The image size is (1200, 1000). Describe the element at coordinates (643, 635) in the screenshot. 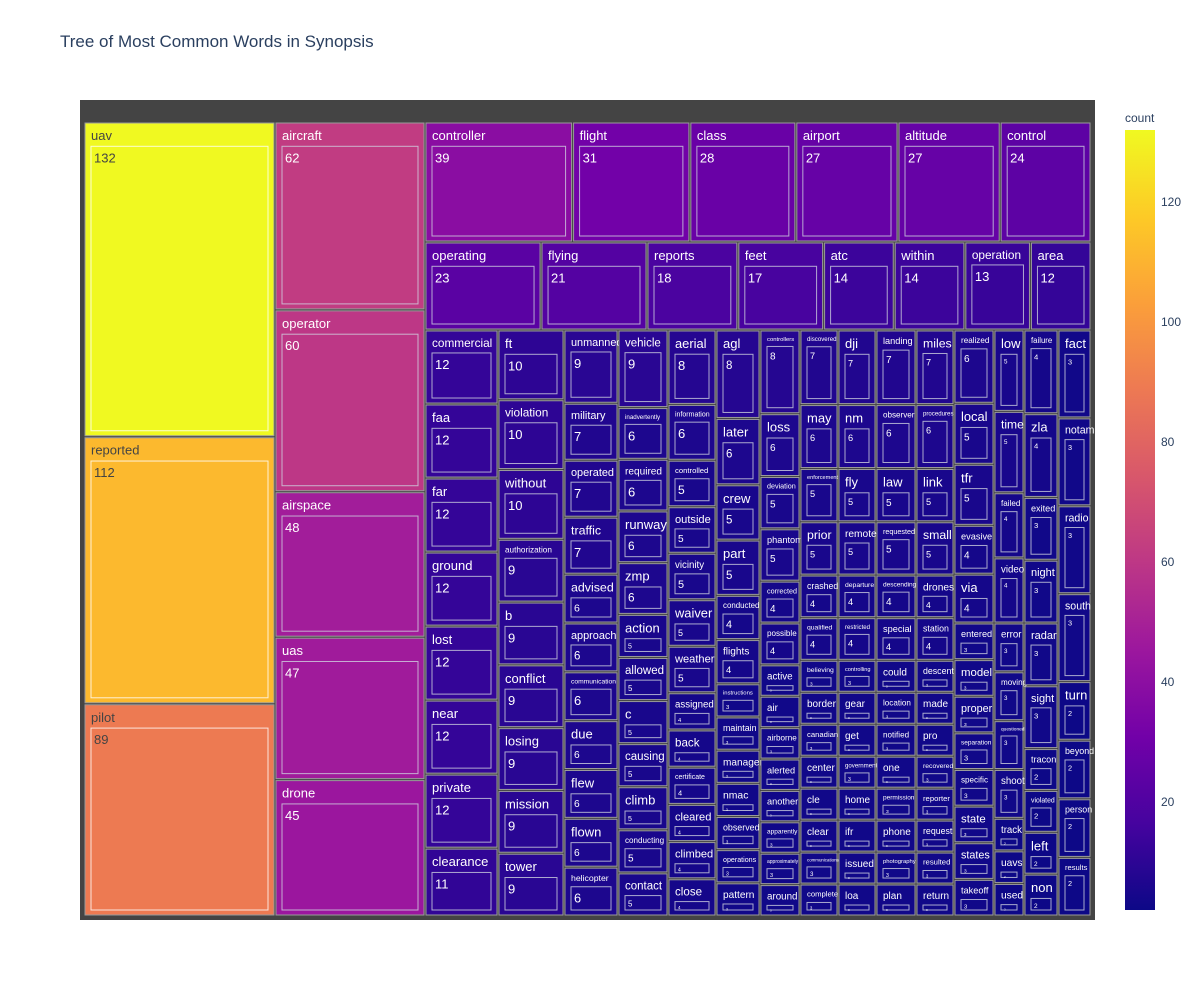

I see `treemap-tile-action: action 5` at that location.